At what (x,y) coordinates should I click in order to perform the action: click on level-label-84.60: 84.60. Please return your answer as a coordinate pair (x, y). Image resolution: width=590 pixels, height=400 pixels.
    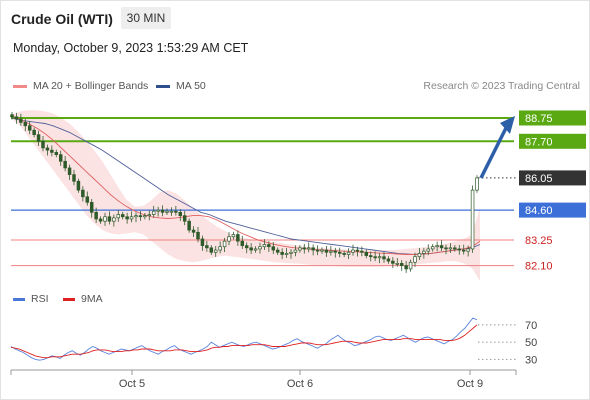
    Looking at the image, I should click on (539, 211).